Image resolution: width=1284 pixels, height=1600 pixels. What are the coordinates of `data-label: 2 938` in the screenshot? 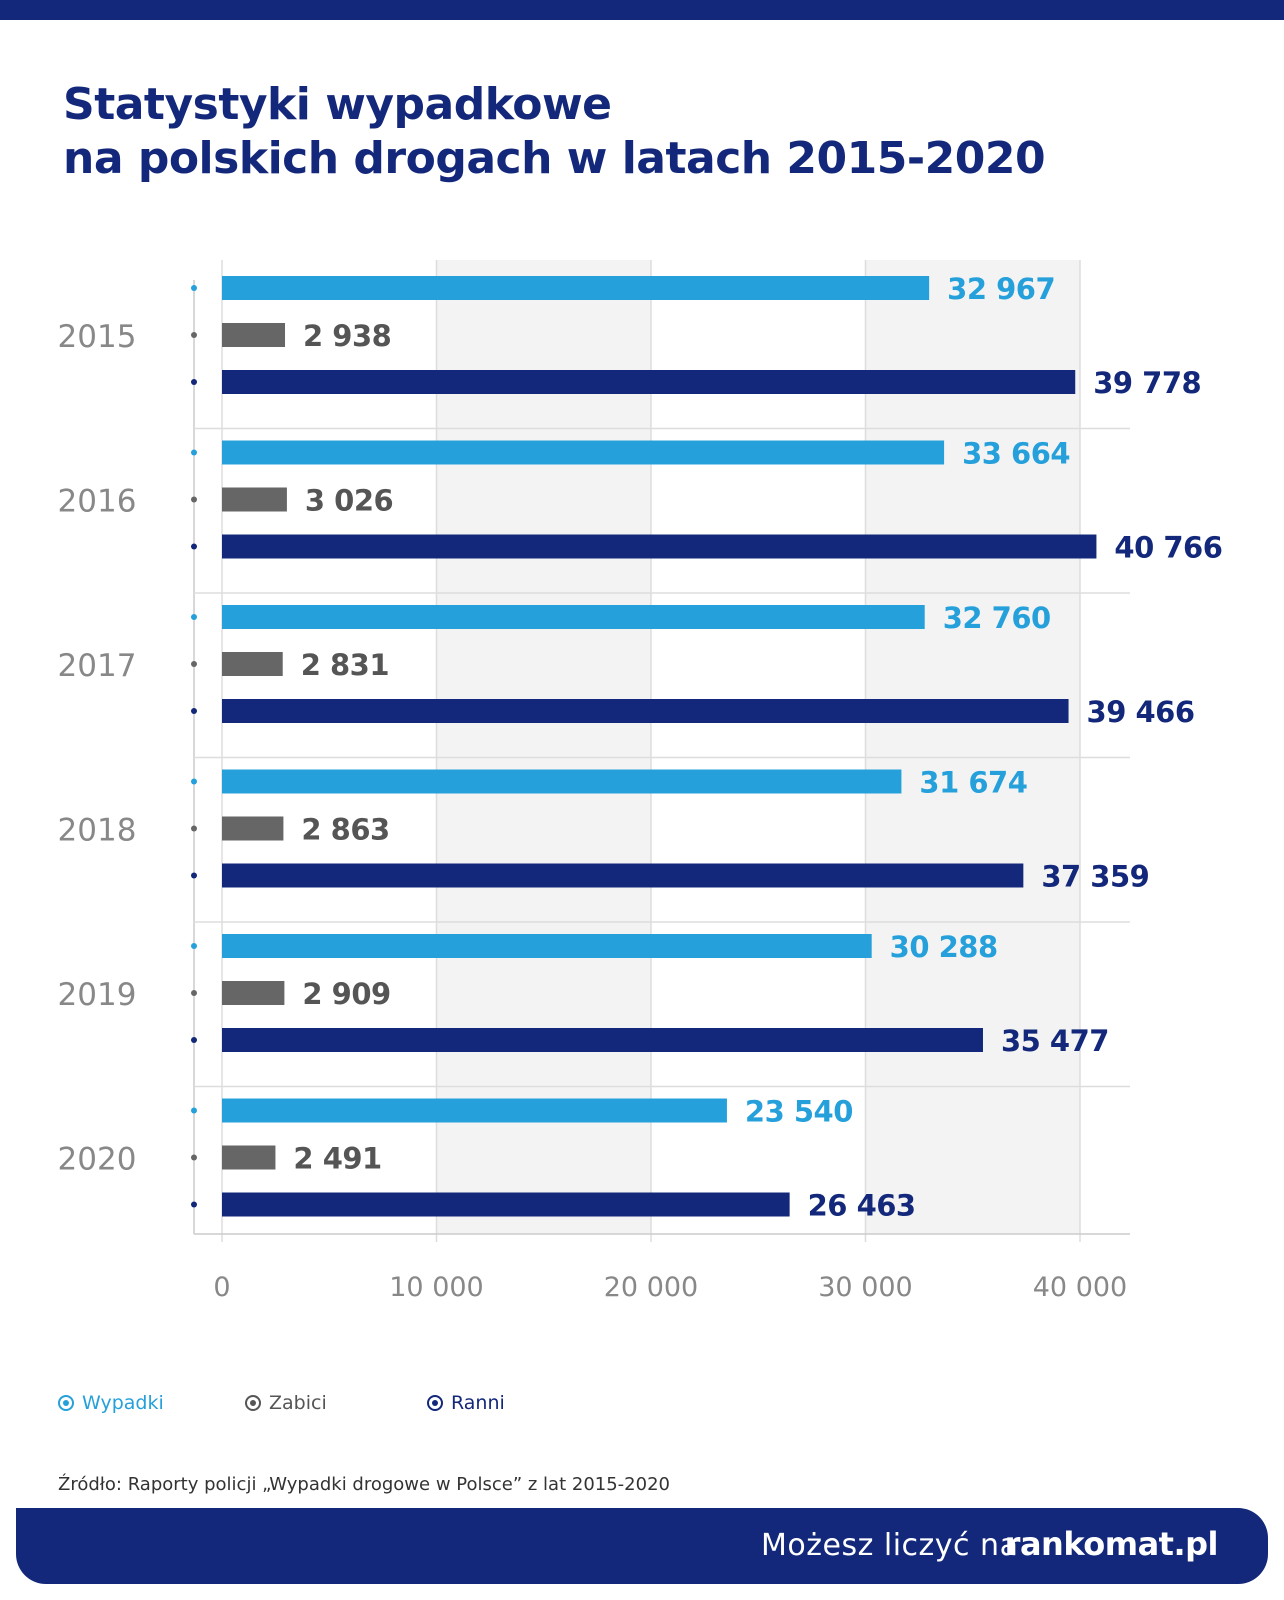 It's located at (347, 336).